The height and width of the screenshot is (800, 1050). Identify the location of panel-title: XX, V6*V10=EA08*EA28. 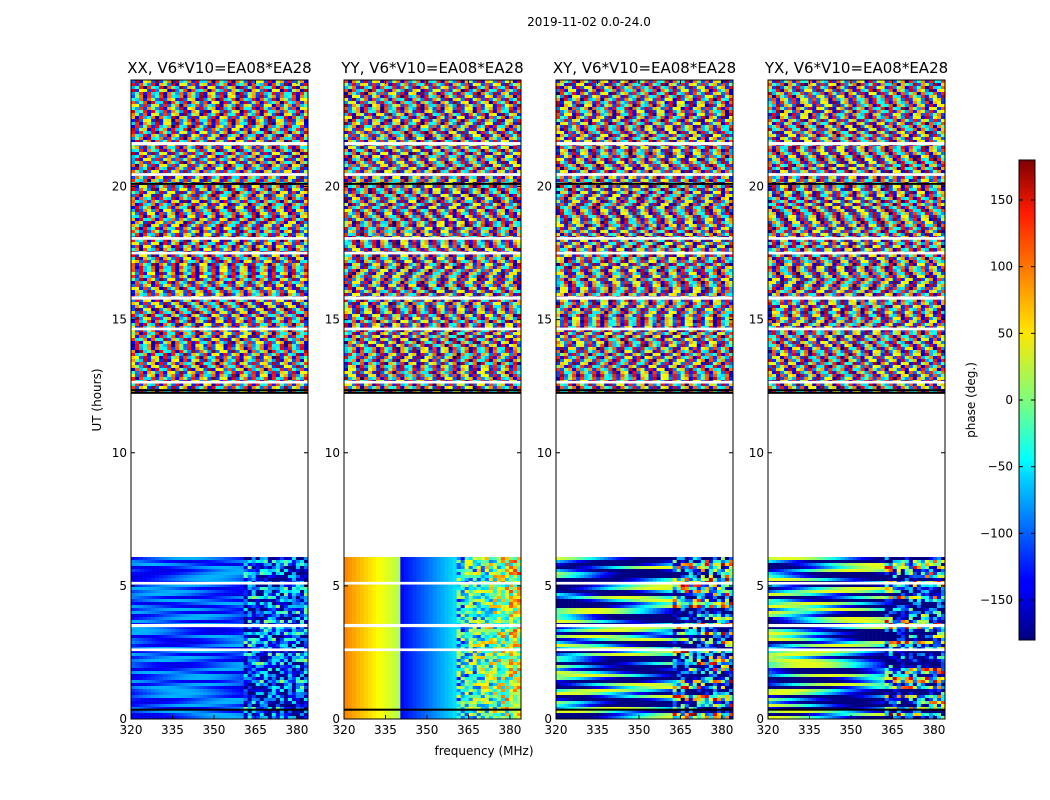
(219, 68).